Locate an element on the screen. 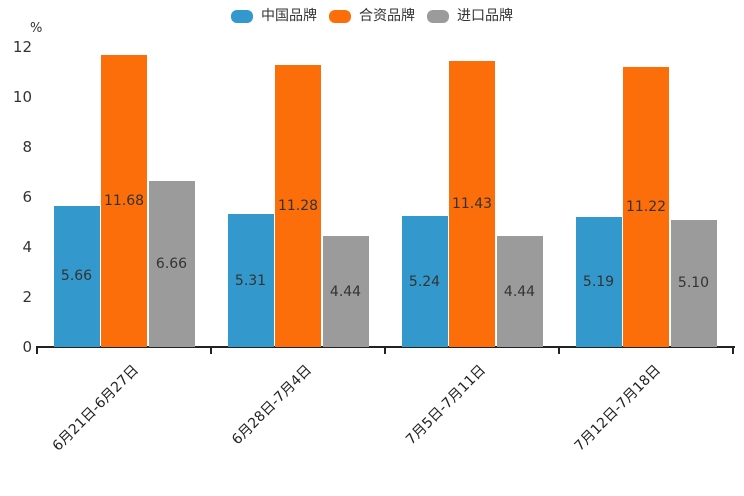 This screenshot has width=744, height=496. y-axis-tick-label: 0 is located at coordinates (27, 347).